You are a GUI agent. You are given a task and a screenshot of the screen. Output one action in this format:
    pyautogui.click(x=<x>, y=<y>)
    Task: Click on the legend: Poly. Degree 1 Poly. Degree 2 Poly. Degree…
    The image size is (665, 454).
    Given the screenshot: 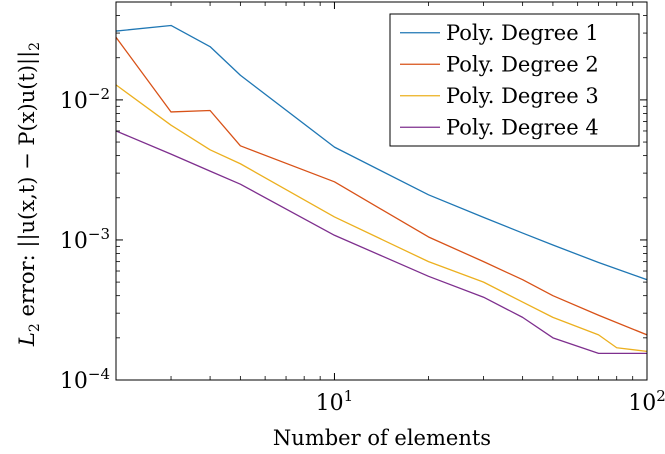 What is the action you would take?
    pyautogui.click(x=514, y=80)
    